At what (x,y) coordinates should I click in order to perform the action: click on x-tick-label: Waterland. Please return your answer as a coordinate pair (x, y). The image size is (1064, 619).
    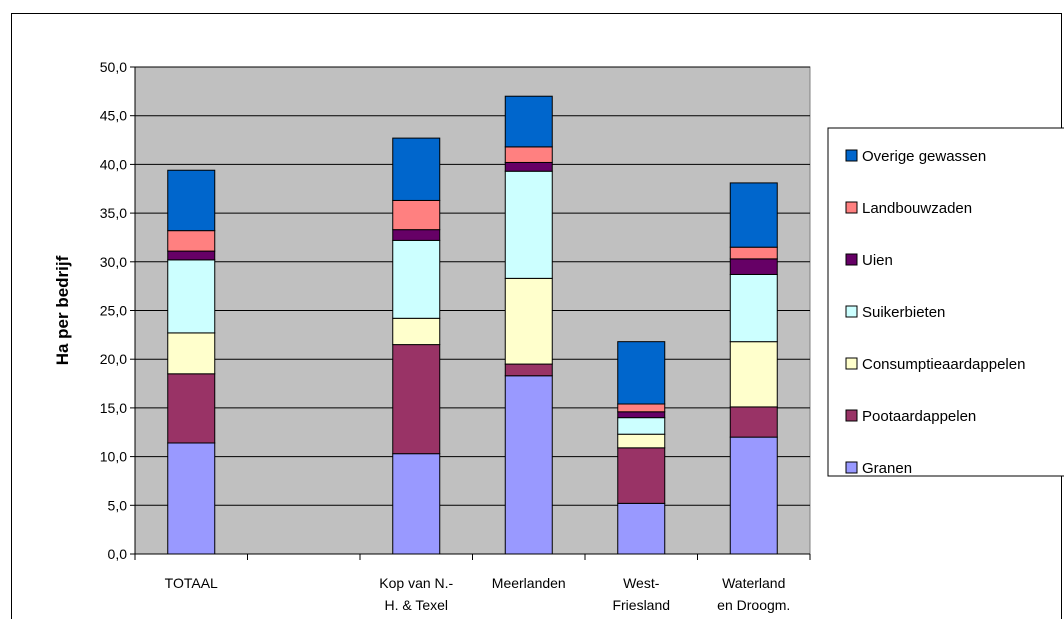
    Looking at the image, I should click on (753, 583).